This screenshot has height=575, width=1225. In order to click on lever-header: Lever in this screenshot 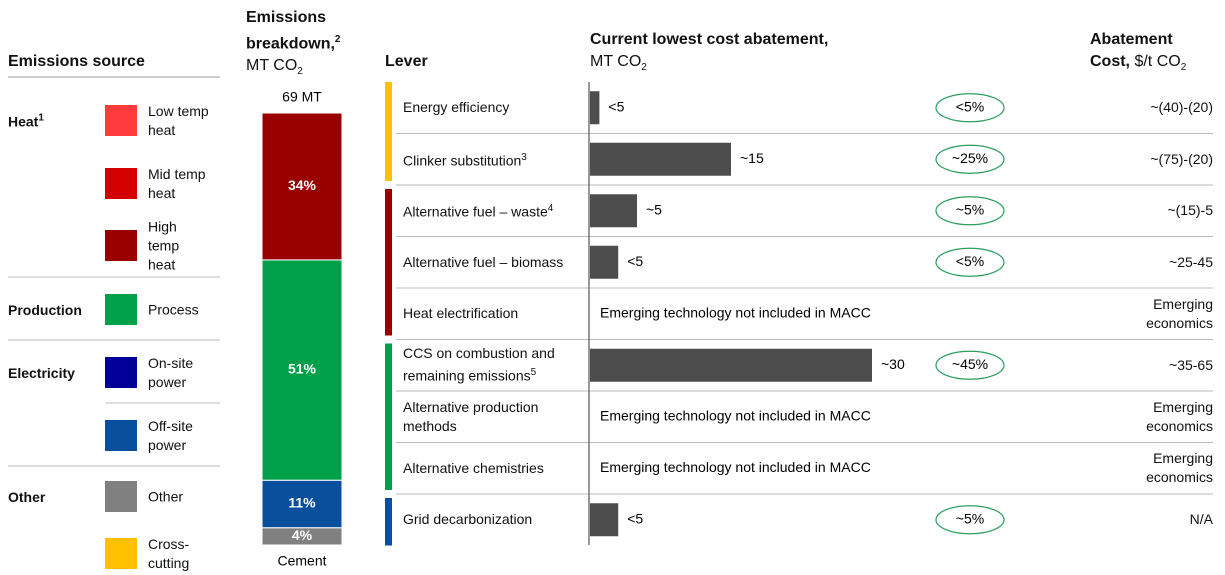, I will do `click(406, 61)`.